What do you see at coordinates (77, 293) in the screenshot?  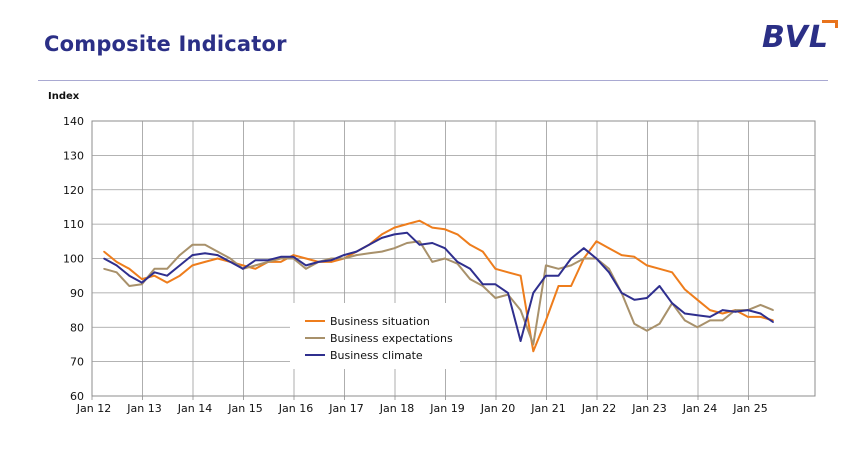 I see `y-tick-label: 90` at bounding box center [77, 293].